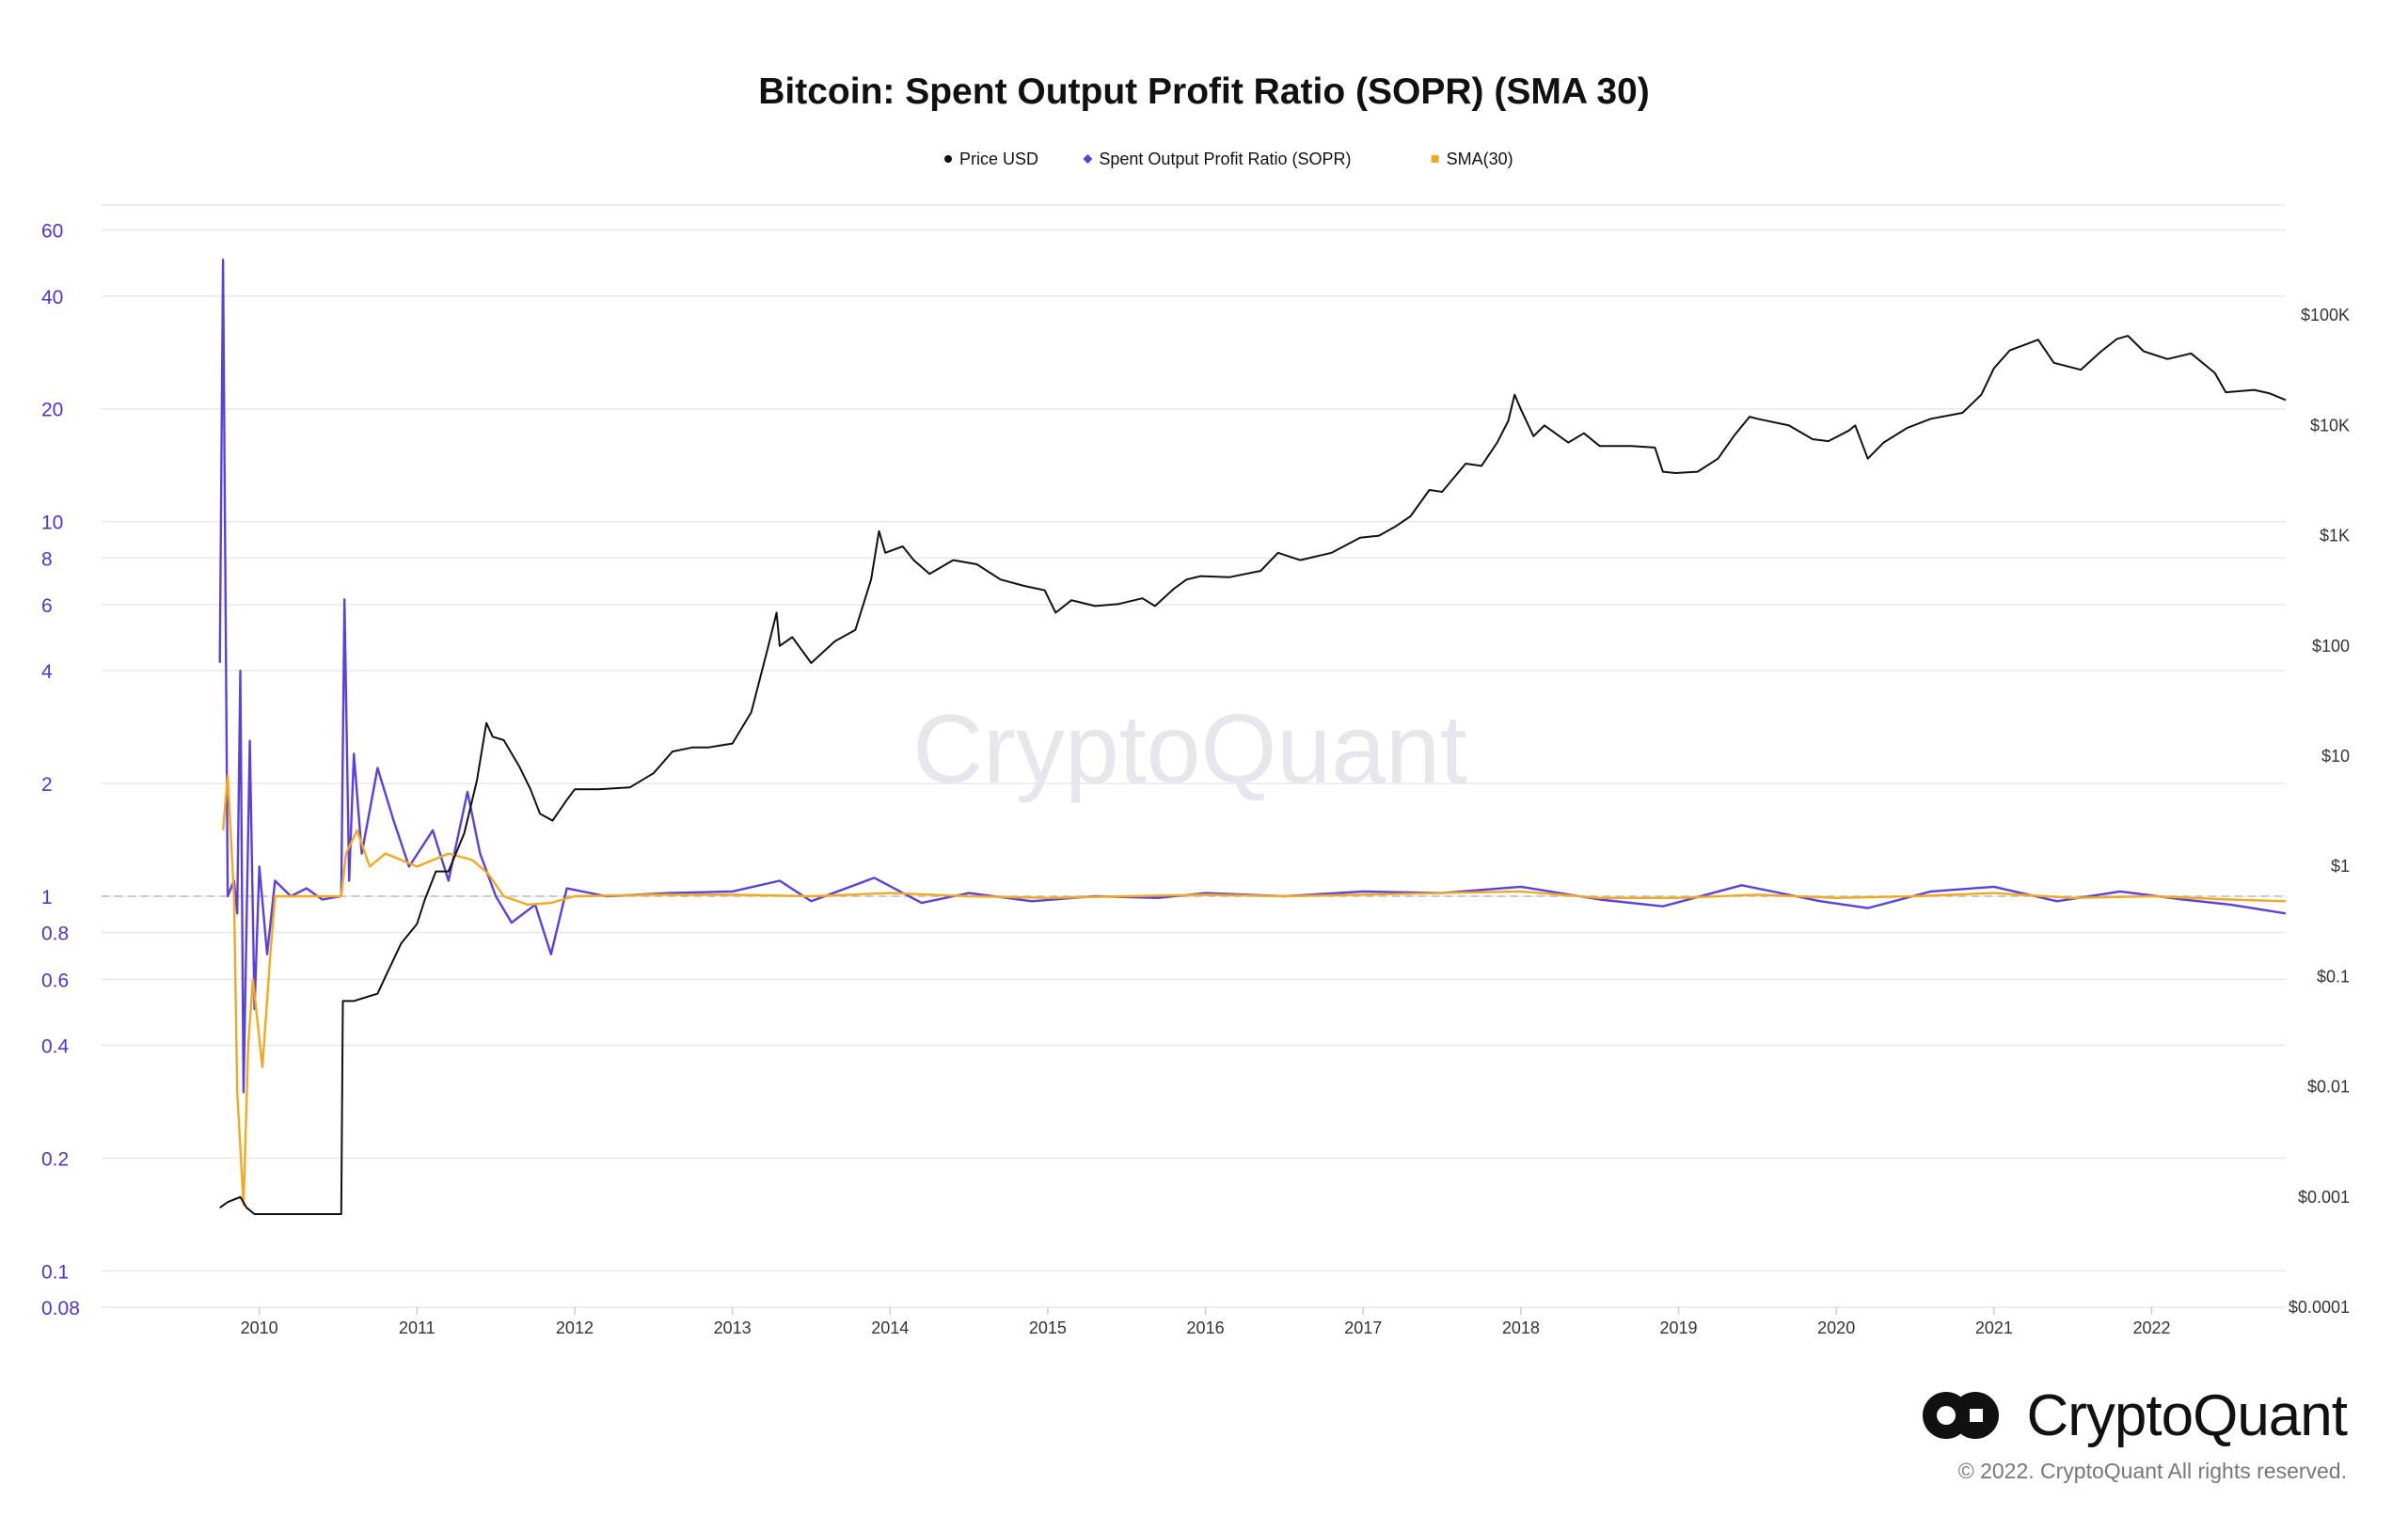  I want to click on y-right-tick-label: $0.1, so click(2334, 977).